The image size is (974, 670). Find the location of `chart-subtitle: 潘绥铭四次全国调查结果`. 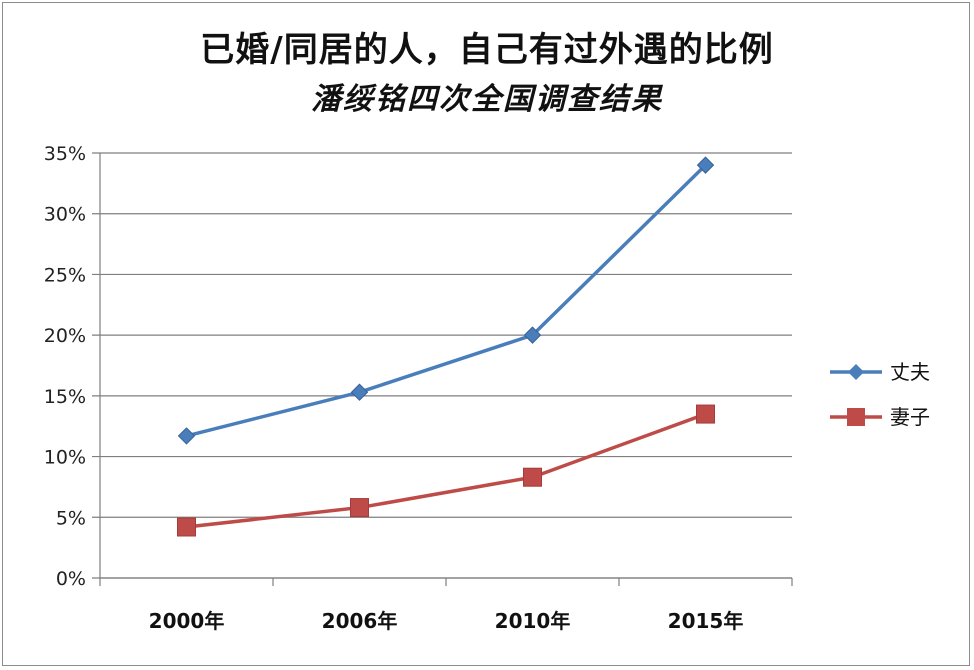

chart-subtitle: 潘绥铭四次全国调查结果 is located at coordinates (487, 99).